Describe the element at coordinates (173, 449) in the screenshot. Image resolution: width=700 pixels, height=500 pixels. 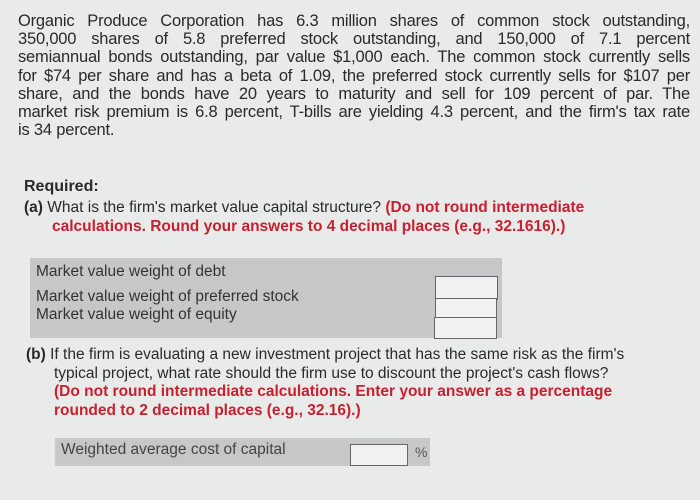
I see `wacc-label: Weighted average cost of capital` at that location.